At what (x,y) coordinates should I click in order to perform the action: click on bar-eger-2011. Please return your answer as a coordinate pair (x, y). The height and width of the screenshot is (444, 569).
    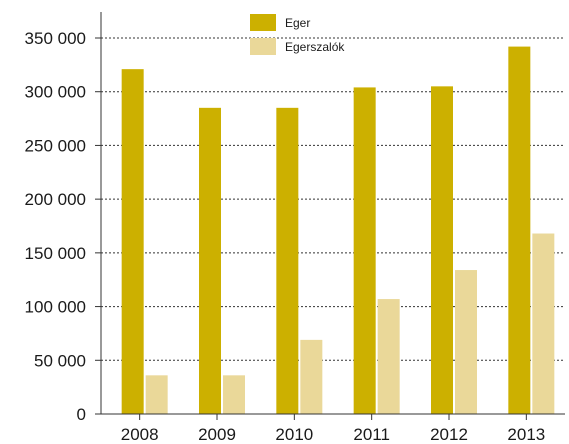
    Looking at the image, I should click on (364, 250).